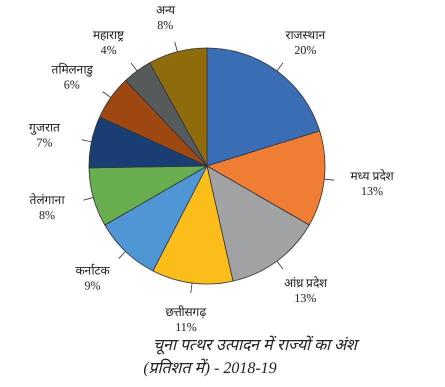 This screenshot has height=387, width=445. I want to click on slice-label: महाराष्ट्र, so click(109, 35).